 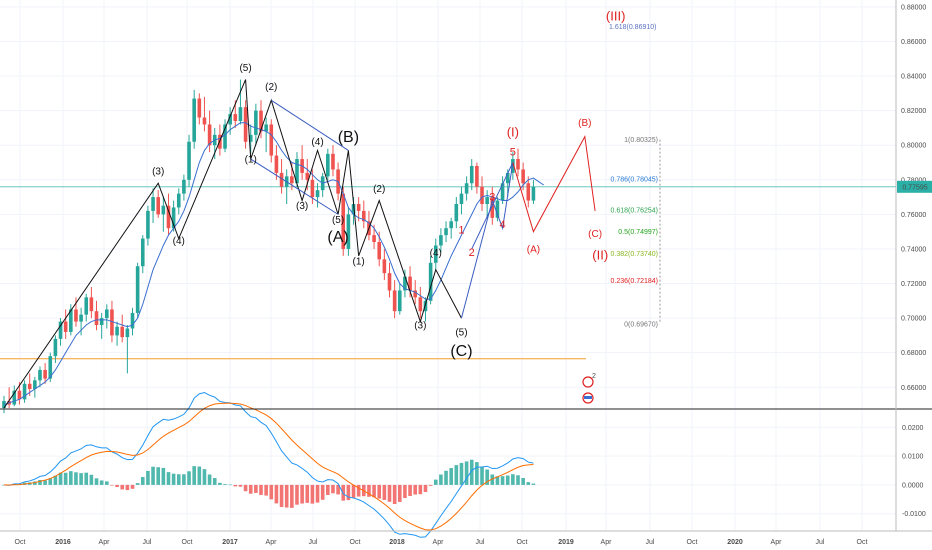 What do you see at coordinates (317, 142) in the screenshot?
I see `wave-label: (4)` at bounding box center [317, 142].